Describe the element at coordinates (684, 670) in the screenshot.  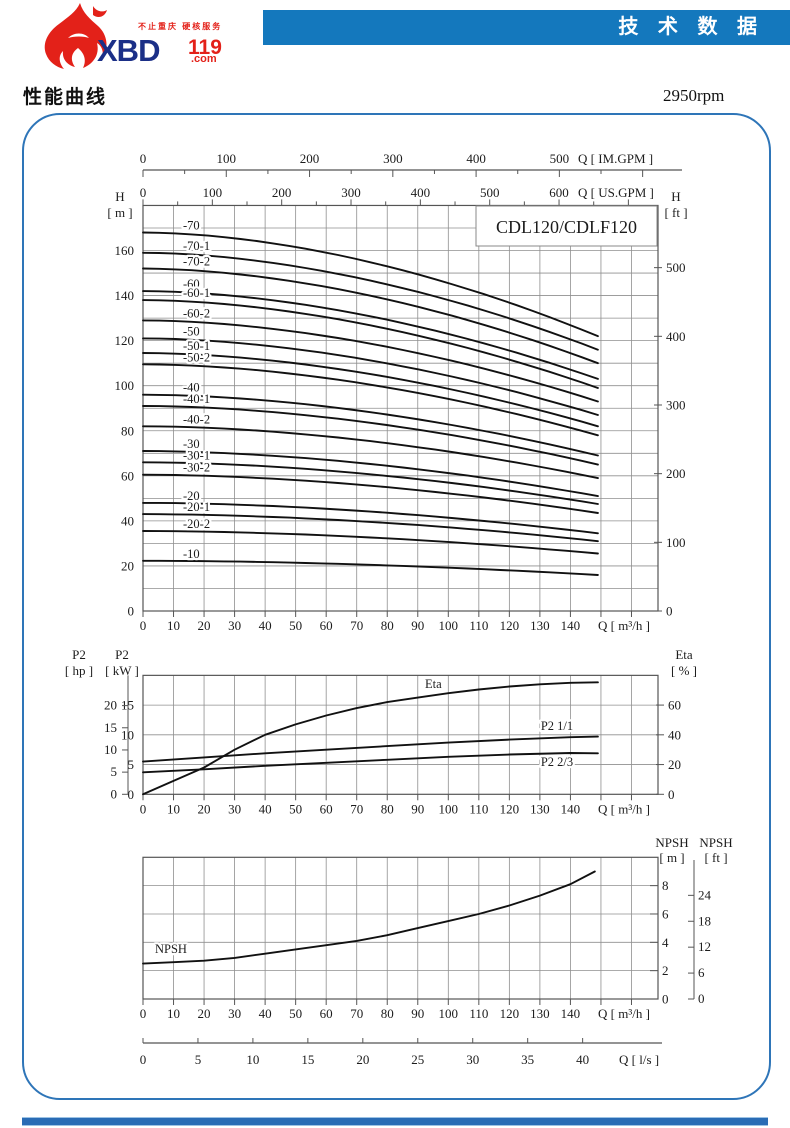
I see `eta-axis-unit: [ % ]` at that location.